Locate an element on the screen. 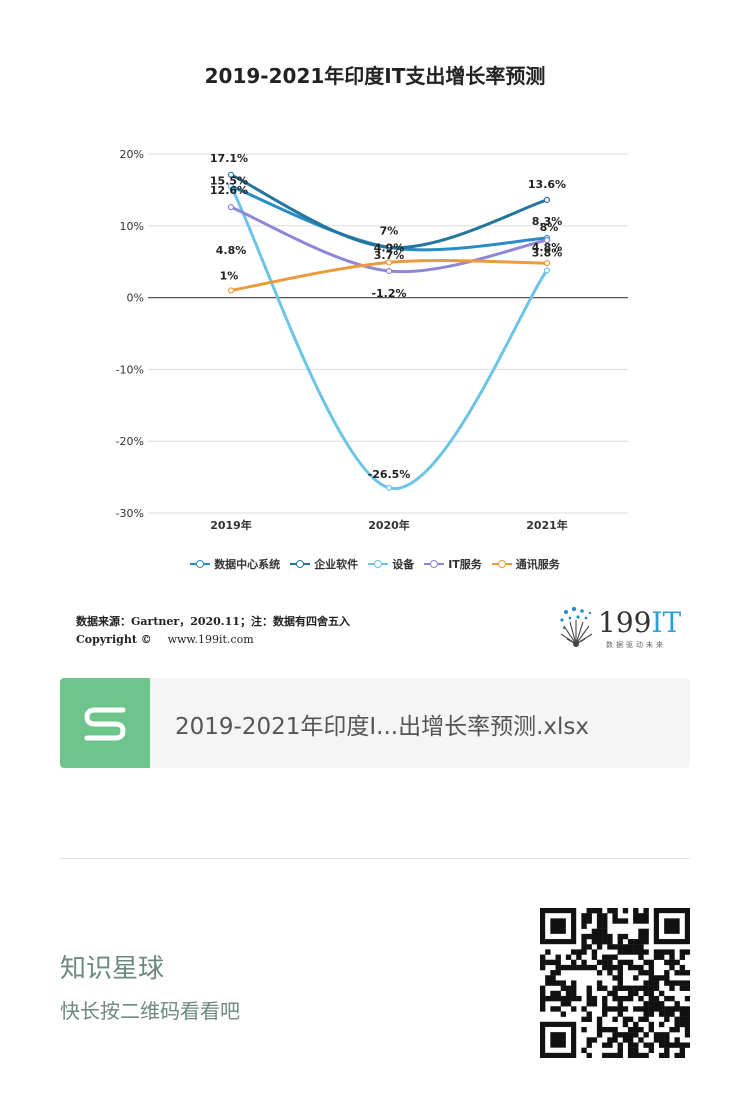 The image size is (750, 1109). legend-label: 企业软件 is located at coordinates (336, 564).